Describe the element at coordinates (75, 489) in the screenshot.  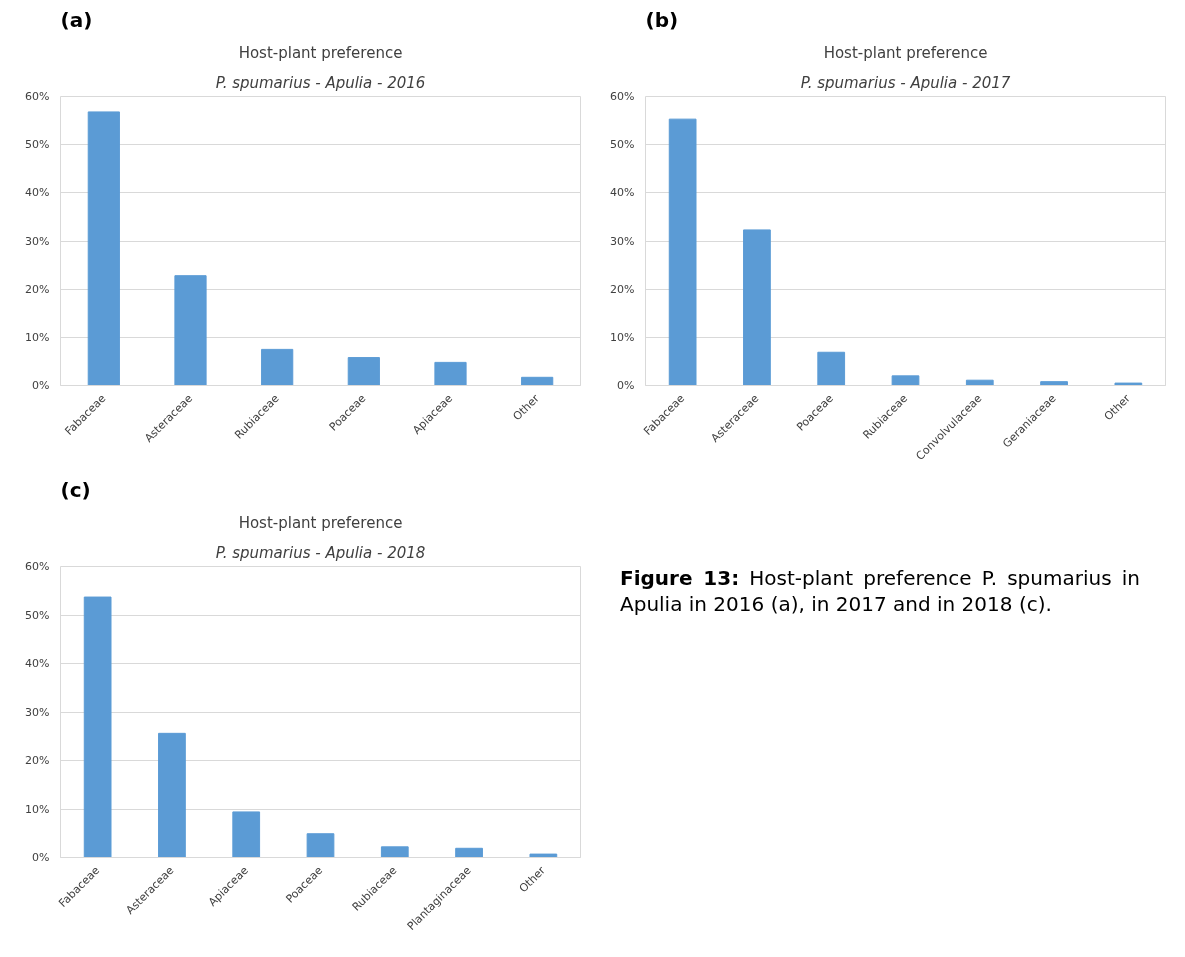
I see `text: (c)` at that location.